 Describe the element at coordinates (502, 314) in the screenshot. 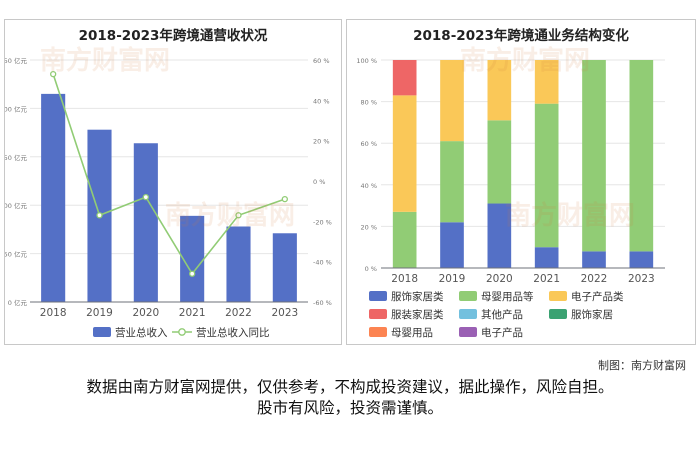

I see `legend-label: 其他产品` at that location.